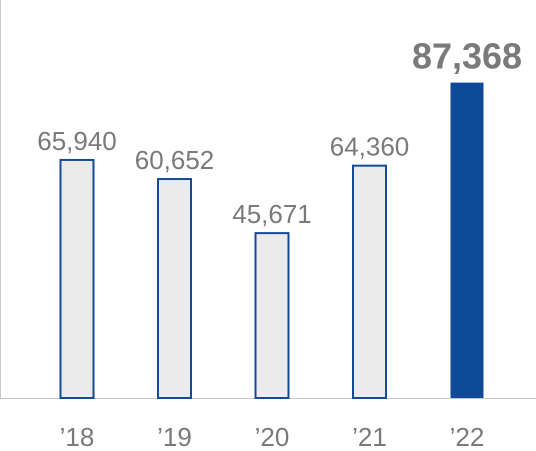 The image size is (536, 451). What do you see at coordinates (174, 436) in the screenshot?
I see `category-label-1: ’19` at bounding box center [174, 436].